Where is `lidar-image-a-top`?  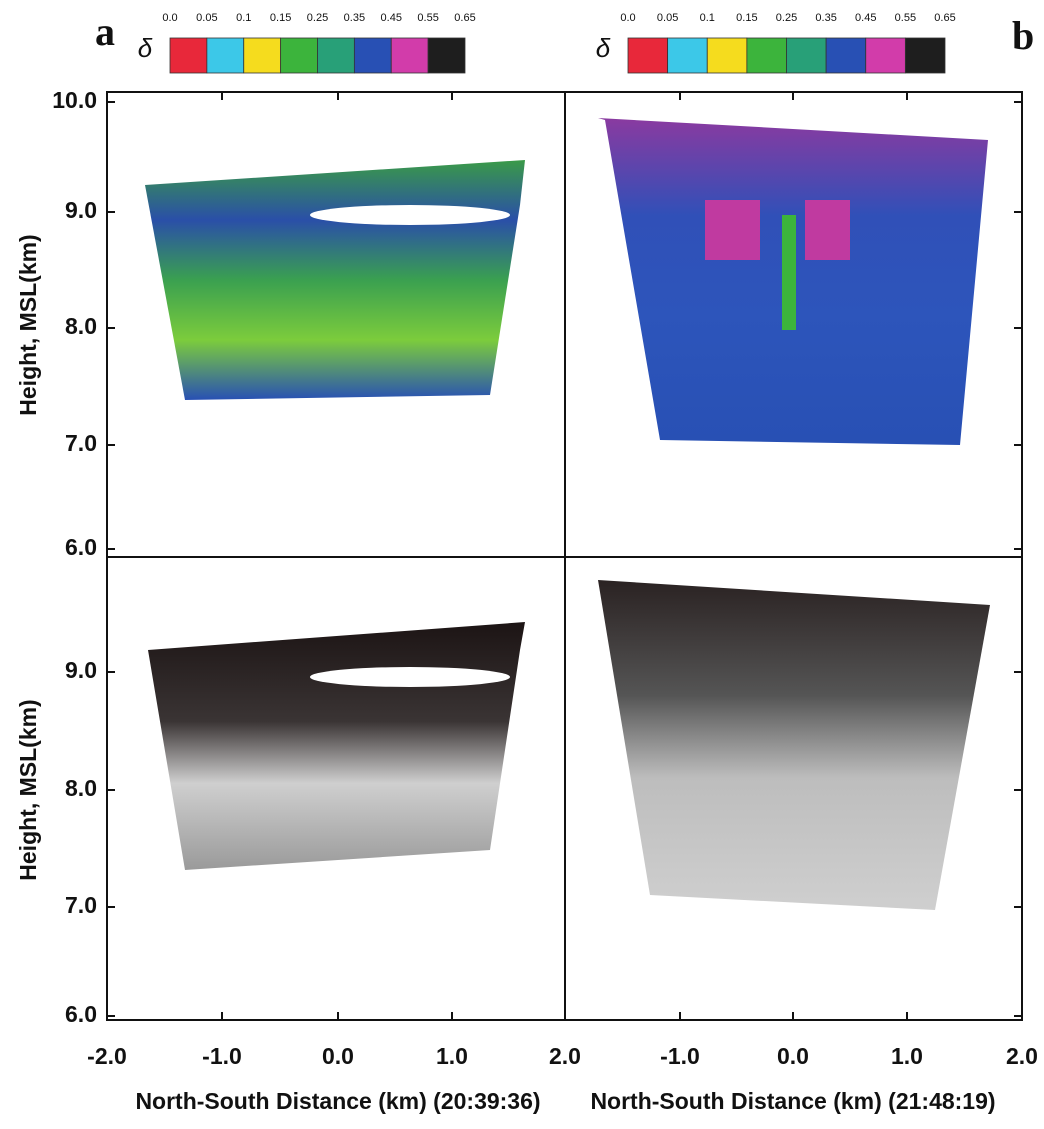 lidar-image-a-top is located at coordinates (335, 280).